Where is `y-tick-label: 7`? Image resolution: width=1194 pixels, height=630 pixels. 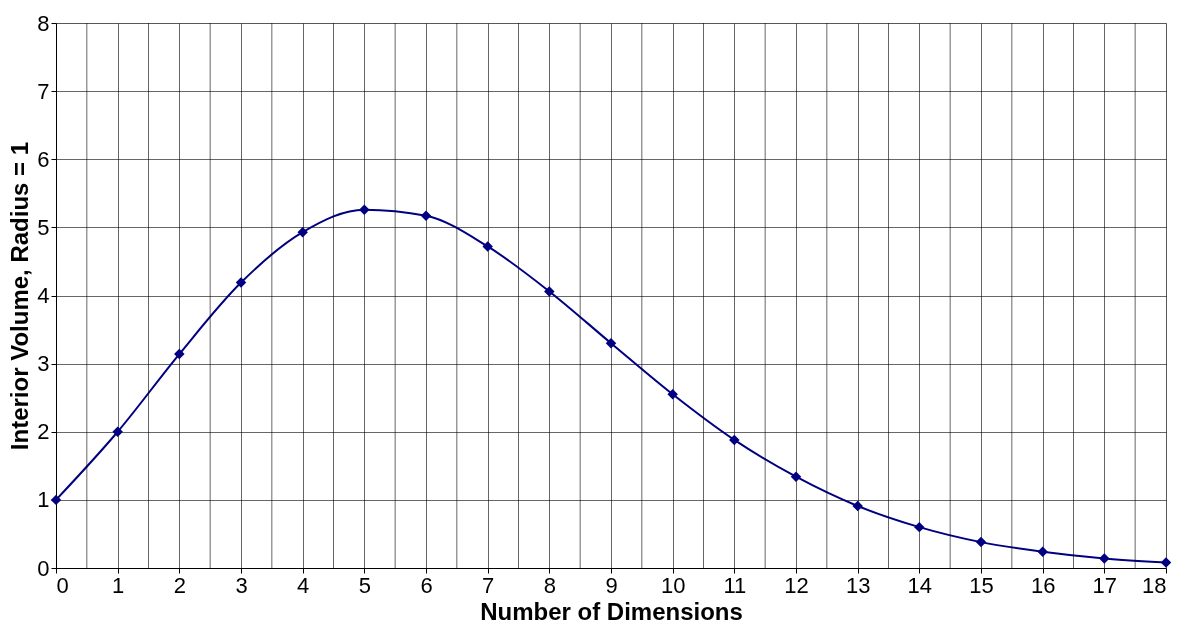
y-tick-label: 7 is located at coordinates (43, 91).